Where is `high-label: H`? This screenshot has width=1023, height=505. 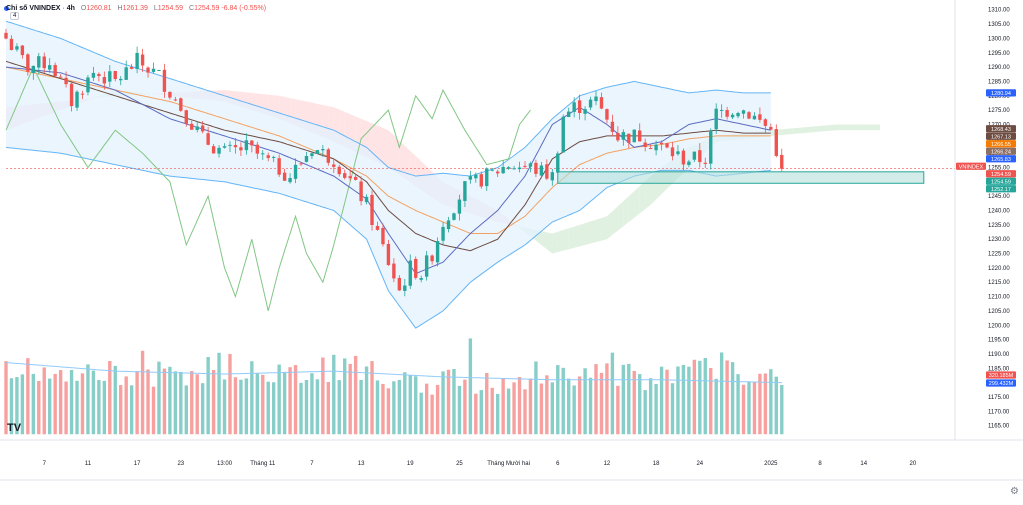 high-label: H is located at coordinates (120, 8).